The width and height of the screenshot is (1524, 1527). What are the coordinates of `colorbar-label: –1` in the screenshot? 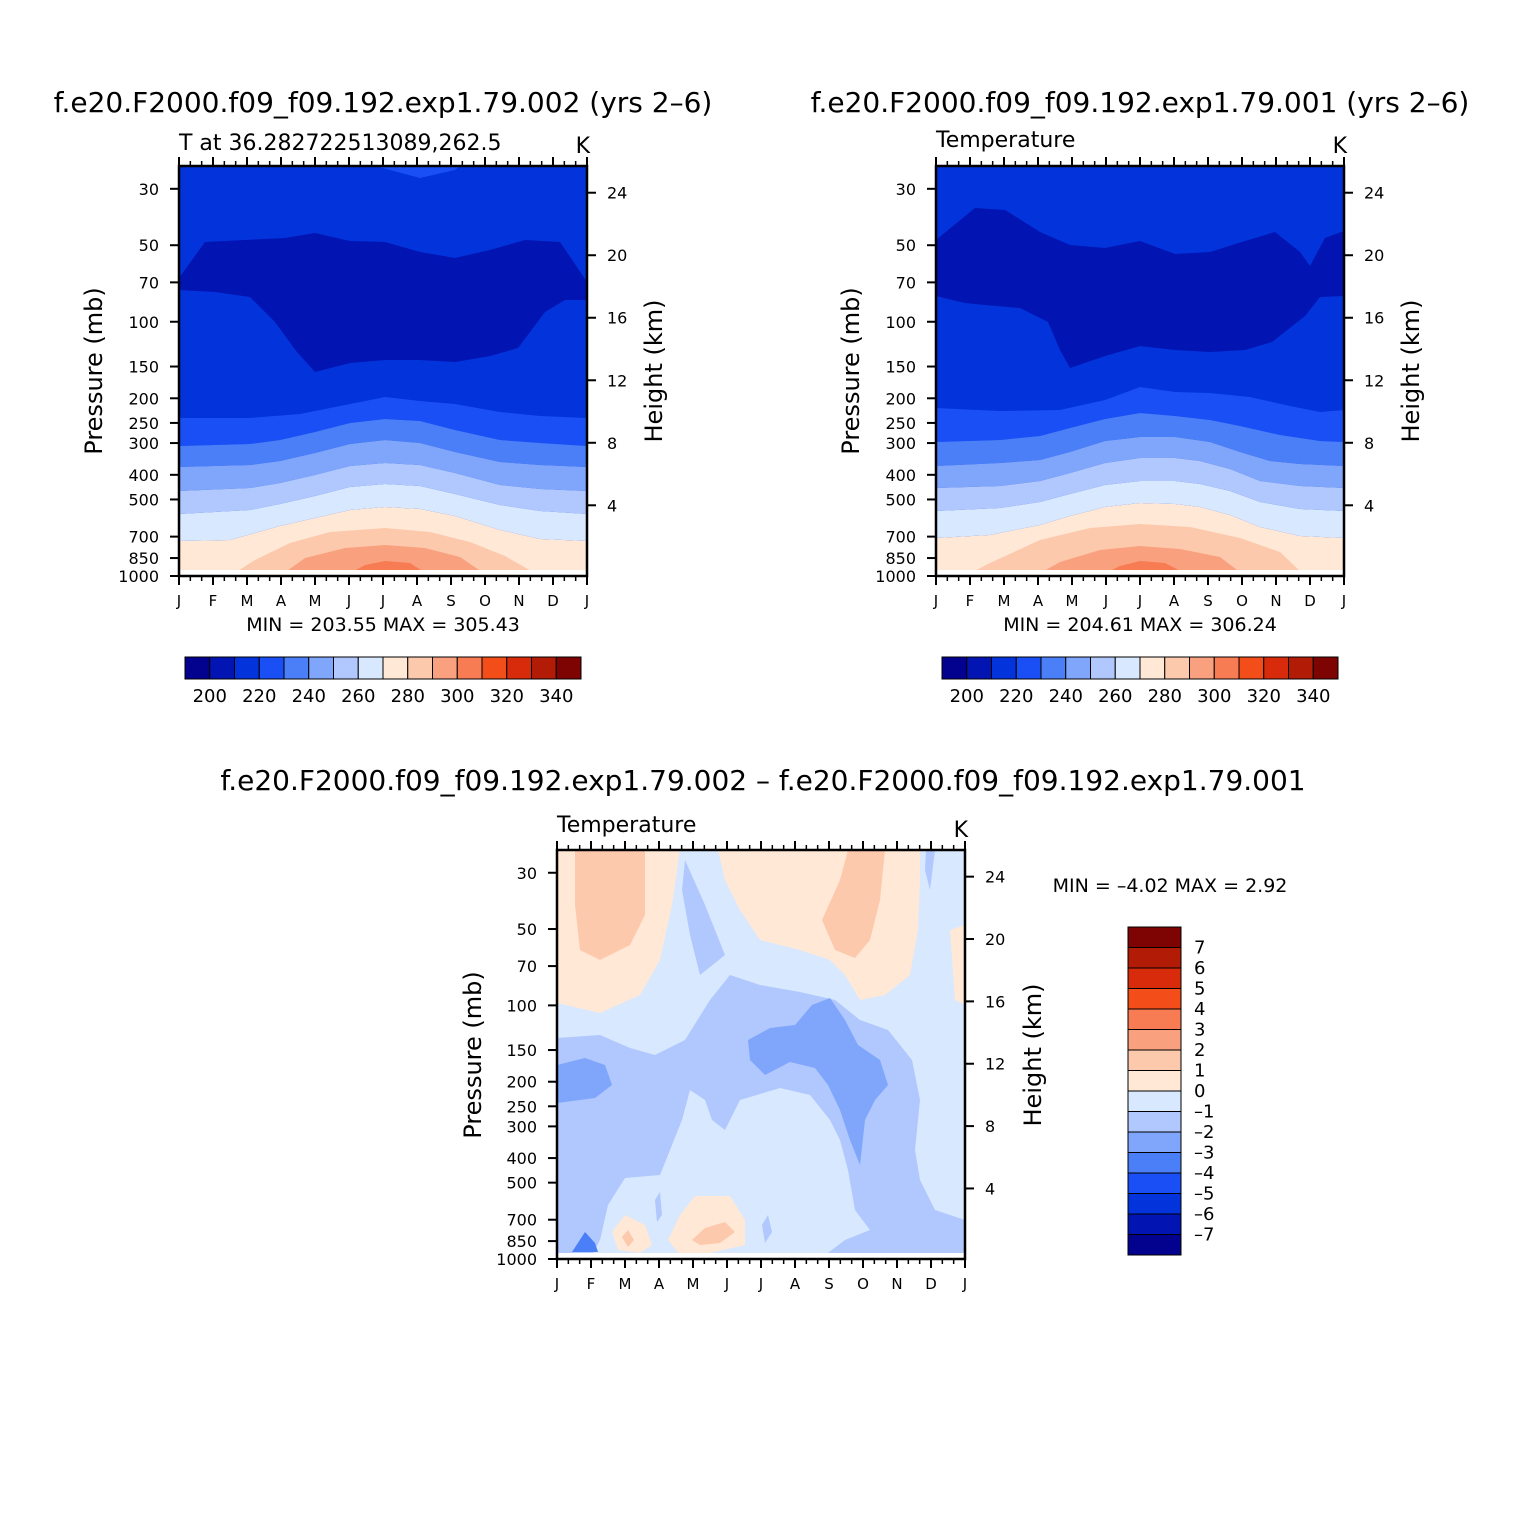 It's located at (1204, 1112).